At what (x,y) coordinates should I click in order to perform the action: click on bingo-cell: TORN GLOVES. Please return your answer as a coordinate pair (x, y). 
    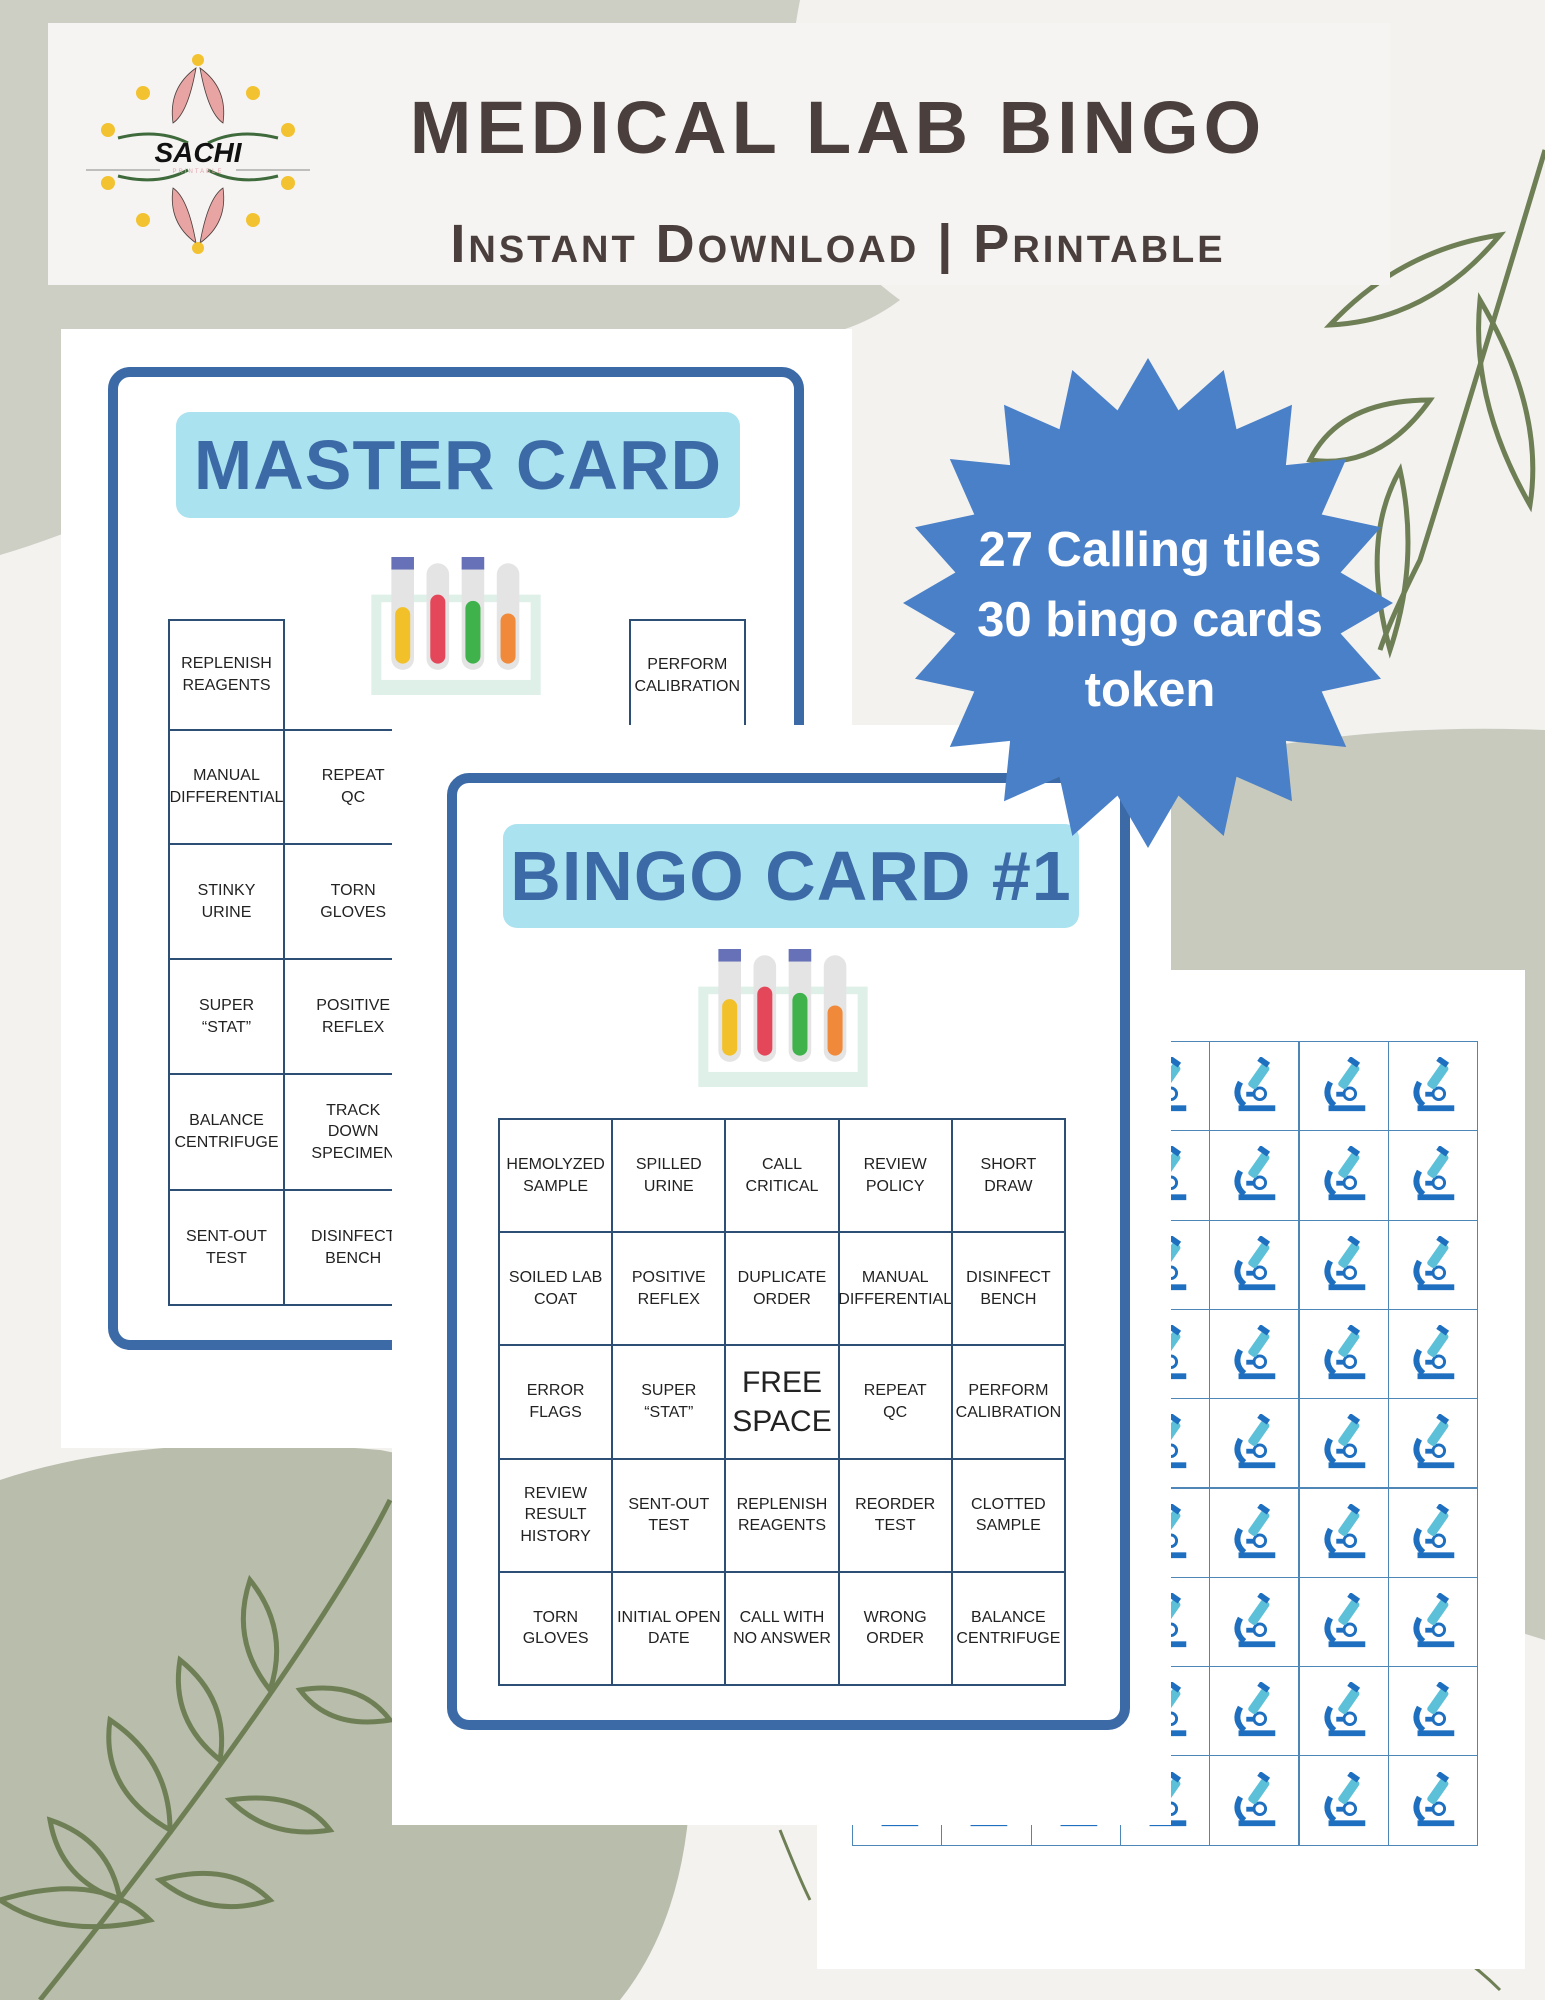
    Looking at the image, I should click on (556, 1628).